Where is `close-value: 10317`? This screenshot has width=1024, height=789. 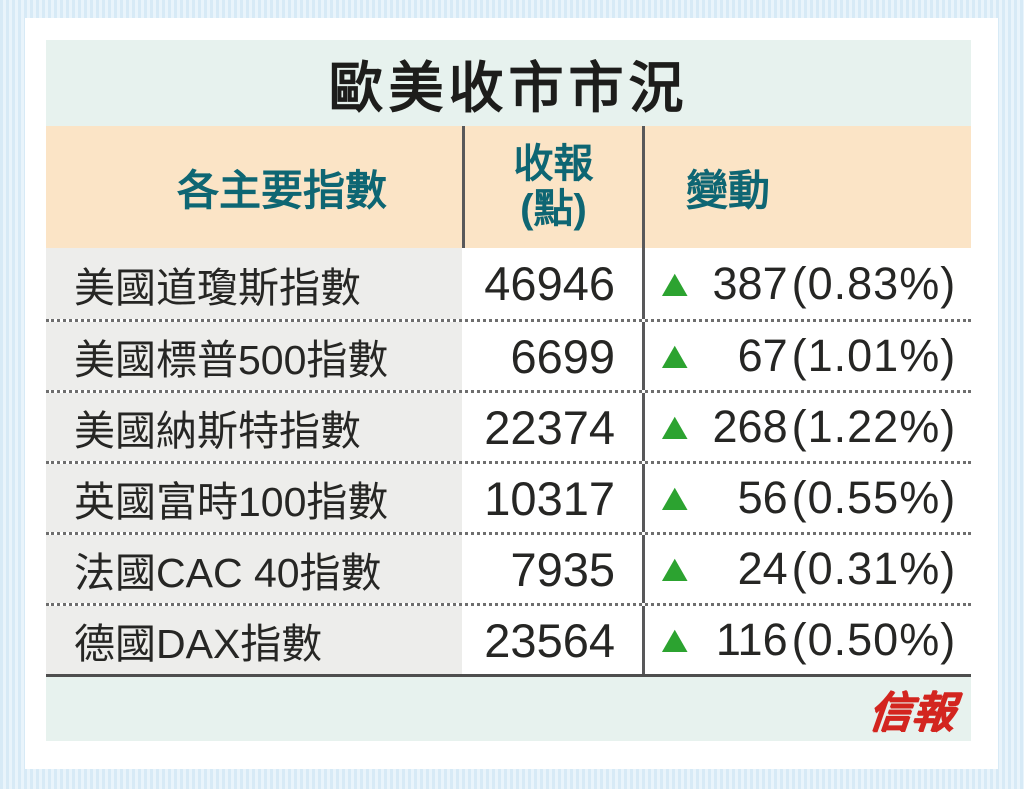 close-value: 10317 is located at coordinates (549, 498).